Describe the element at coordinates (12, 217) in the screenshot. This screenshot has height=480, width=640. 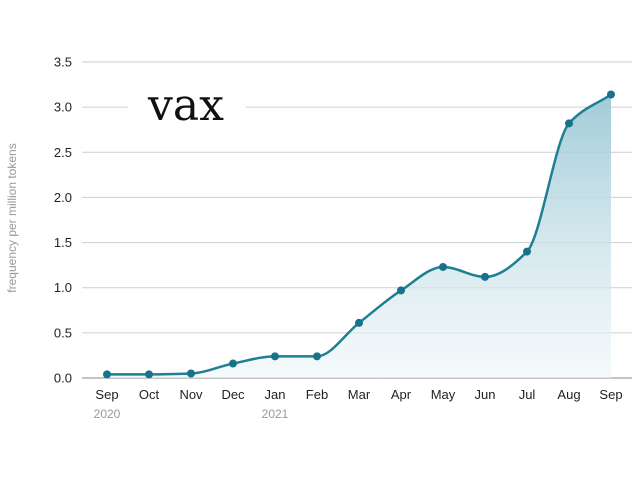
I see `y-axis-label: frequency per million tokens` at that location.